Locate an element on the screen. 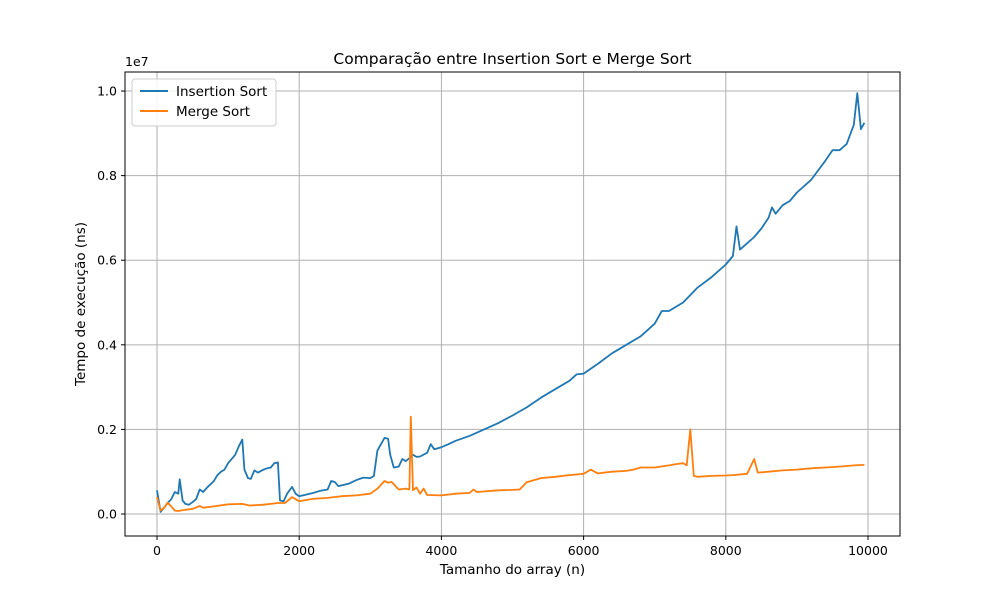  x-tick-label: 10000 is located at coordinates (868, 550).